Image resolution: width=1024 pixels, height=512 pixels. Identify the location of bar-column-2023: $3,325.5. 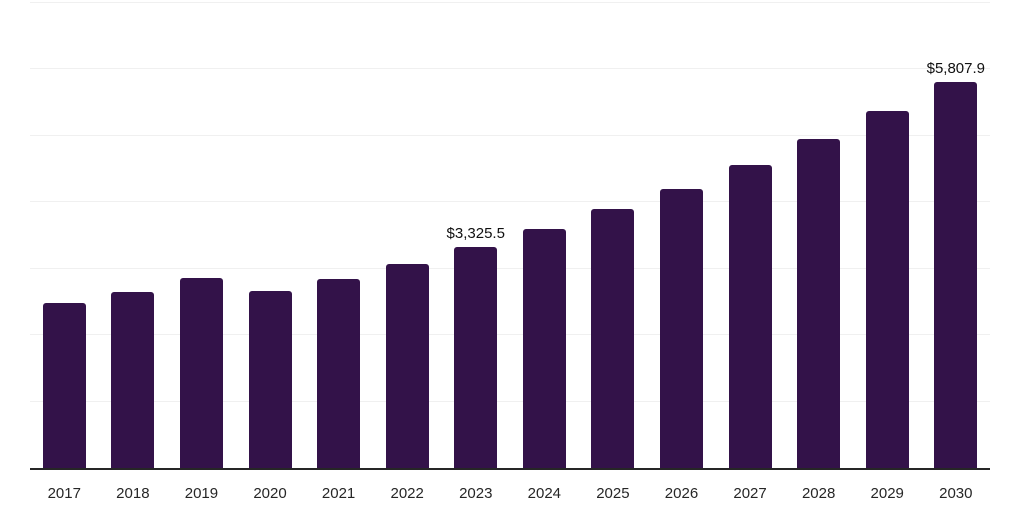
(475, 235).